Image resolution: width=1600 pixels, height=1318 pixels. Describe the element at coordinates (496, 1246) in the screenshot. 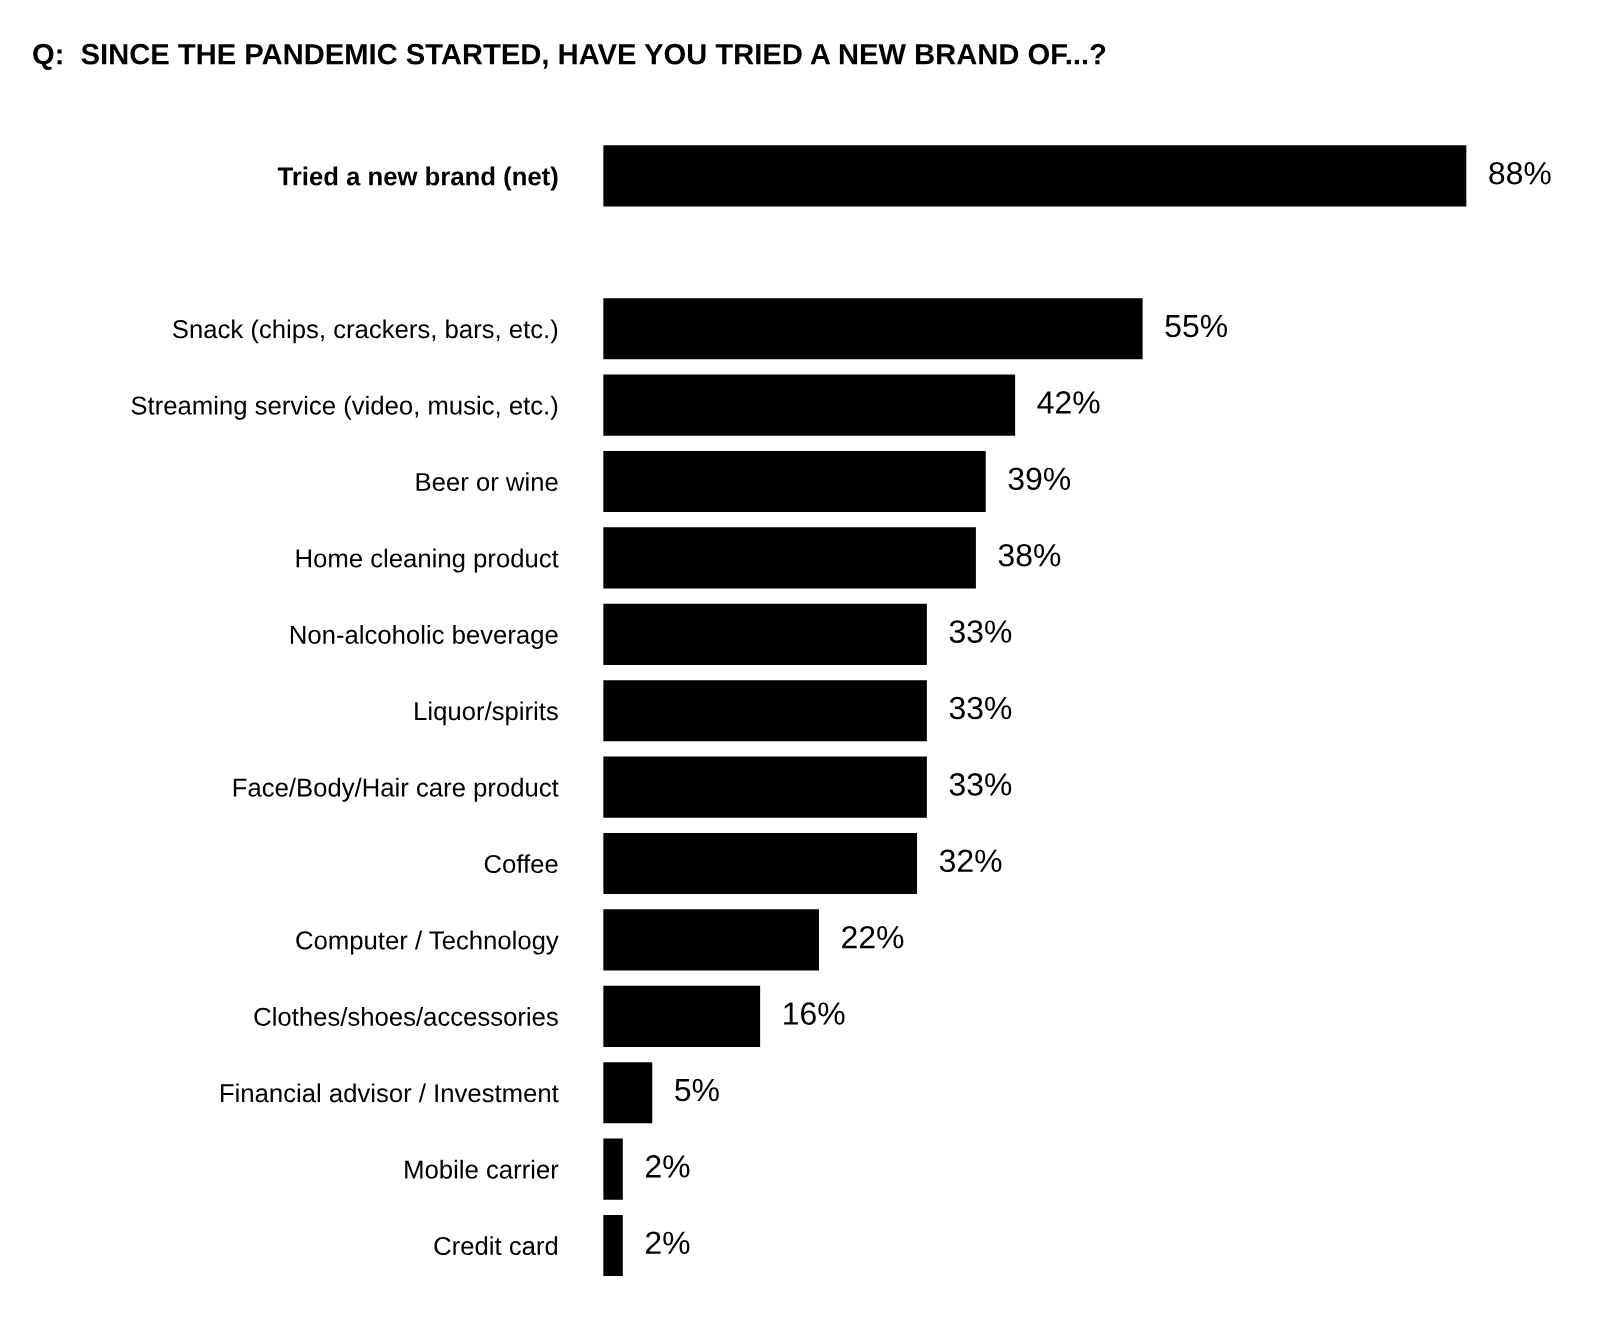

I see `y-tick-label: Credit card` at that location.